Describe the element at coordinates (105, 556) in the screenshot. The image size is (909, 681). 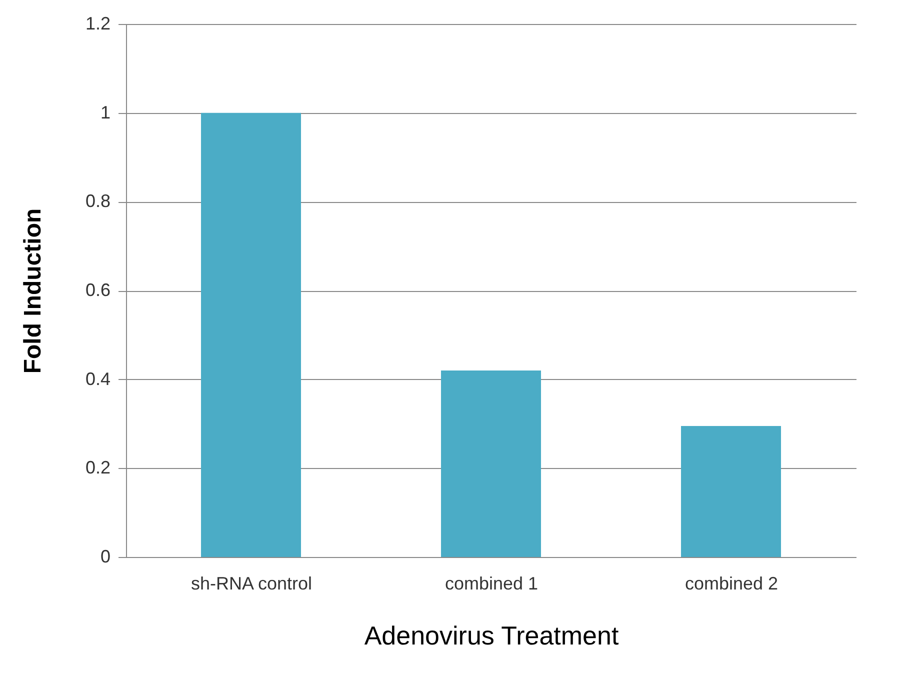
I see `y-tick-label: 0` at that location.